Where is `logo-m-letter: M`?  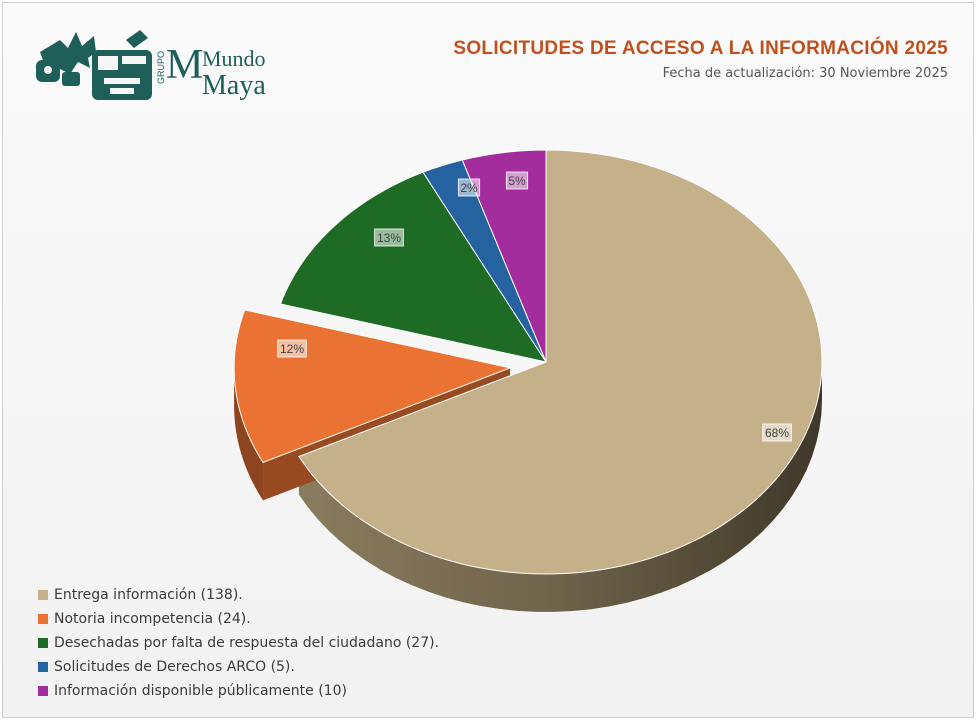 logo-m-letter: M is located at coordinates (184, 65).